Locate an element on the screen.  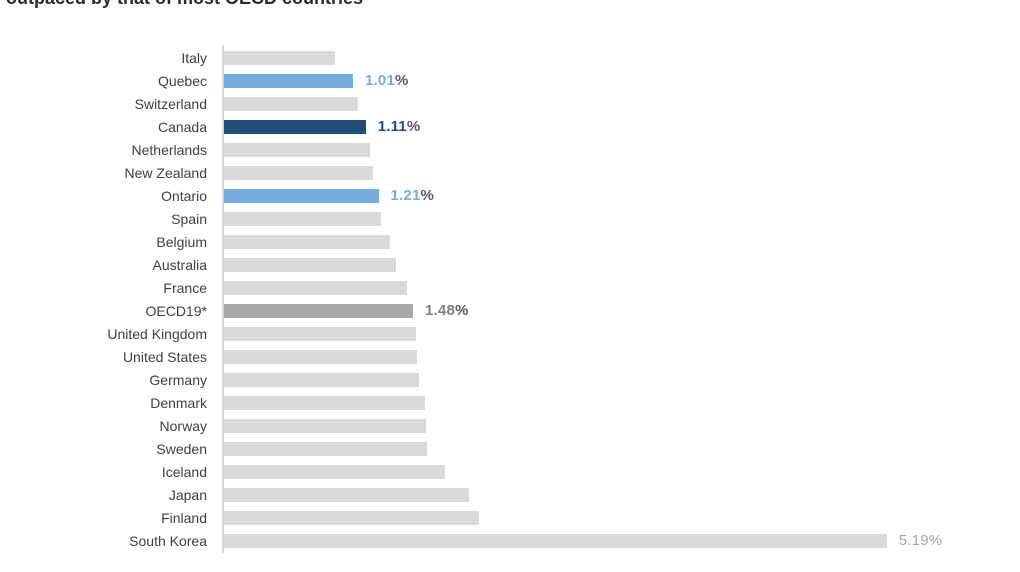
category-label: Italy is located at coordinates (194, 57).